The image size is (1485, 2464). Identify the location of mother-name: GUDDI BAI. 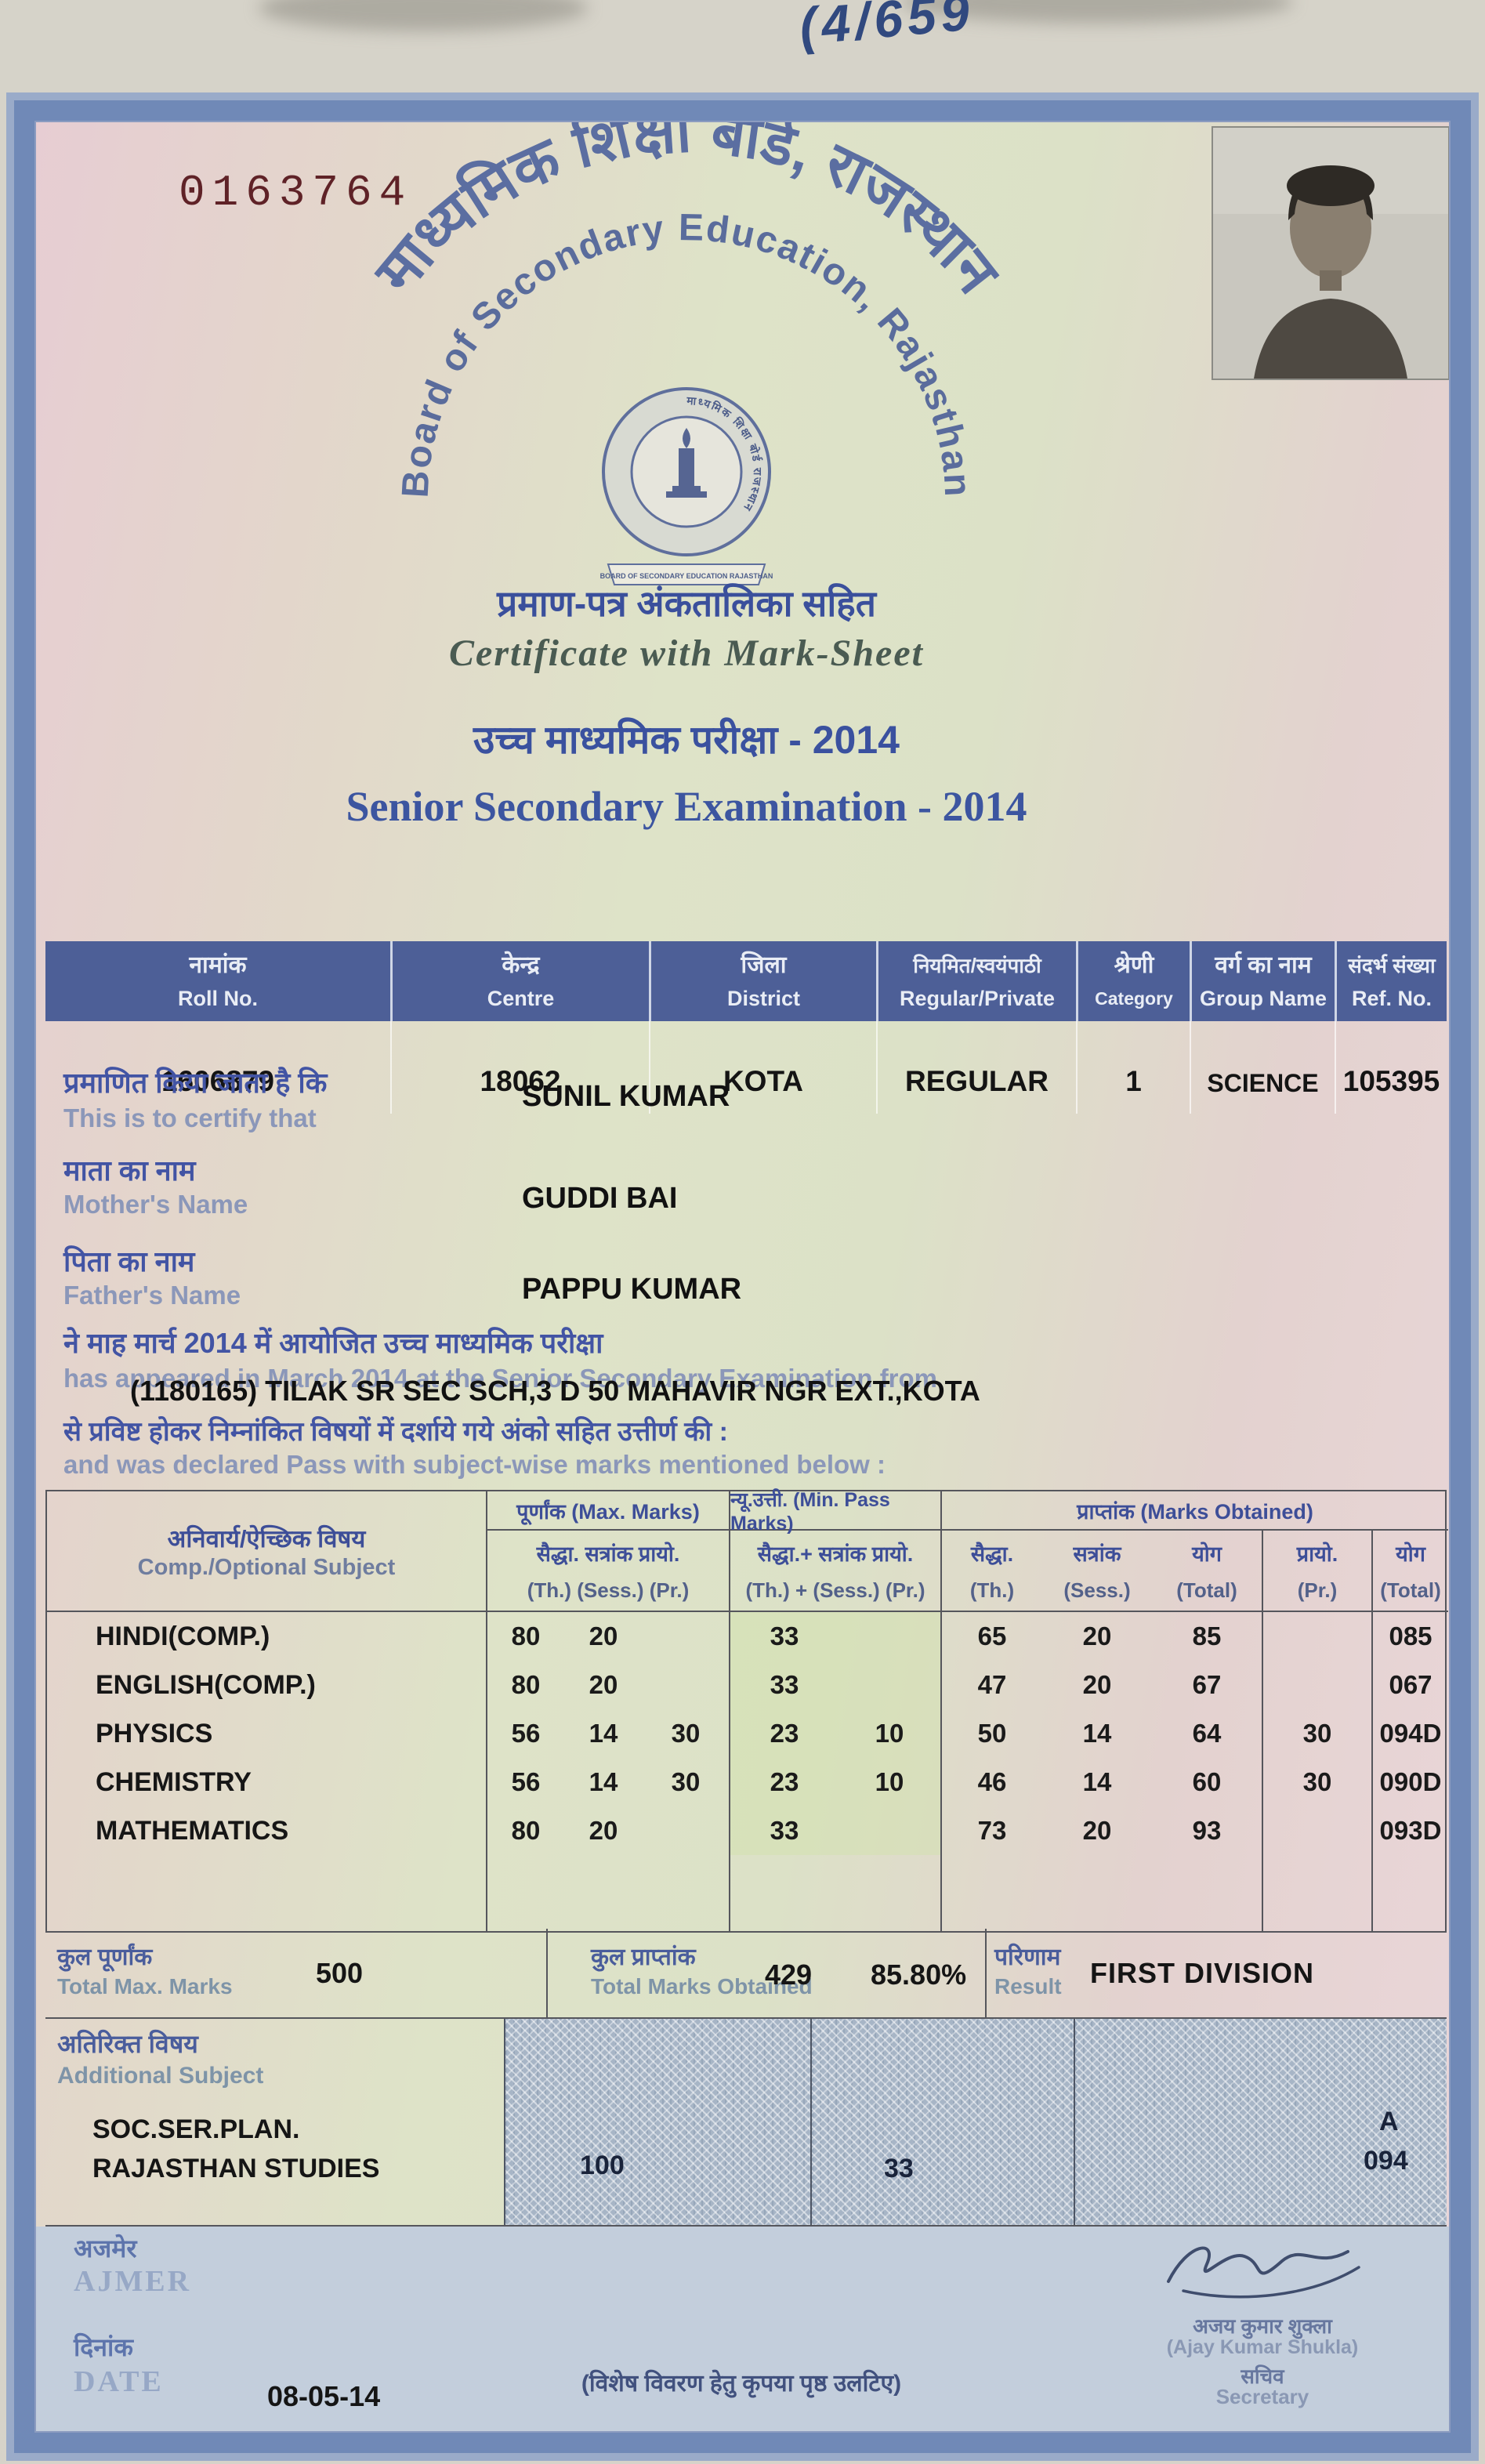
(600, 1198).